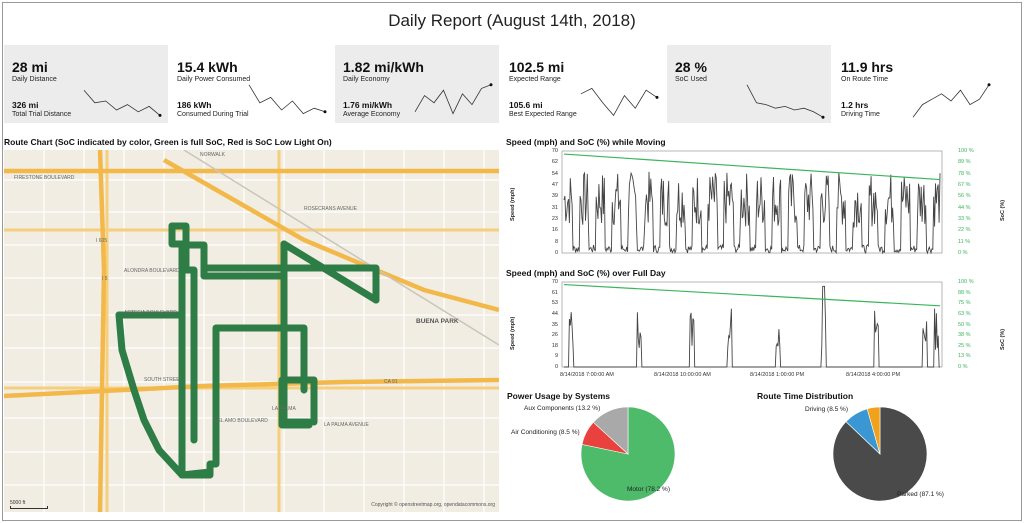 The height and width of the screenshot is (523, 1024). Describe the element at coordinates (873, 375) in the screenshot. I see `chart-full-xtick: 8/14/2018 4:00:00 PM` at that location.